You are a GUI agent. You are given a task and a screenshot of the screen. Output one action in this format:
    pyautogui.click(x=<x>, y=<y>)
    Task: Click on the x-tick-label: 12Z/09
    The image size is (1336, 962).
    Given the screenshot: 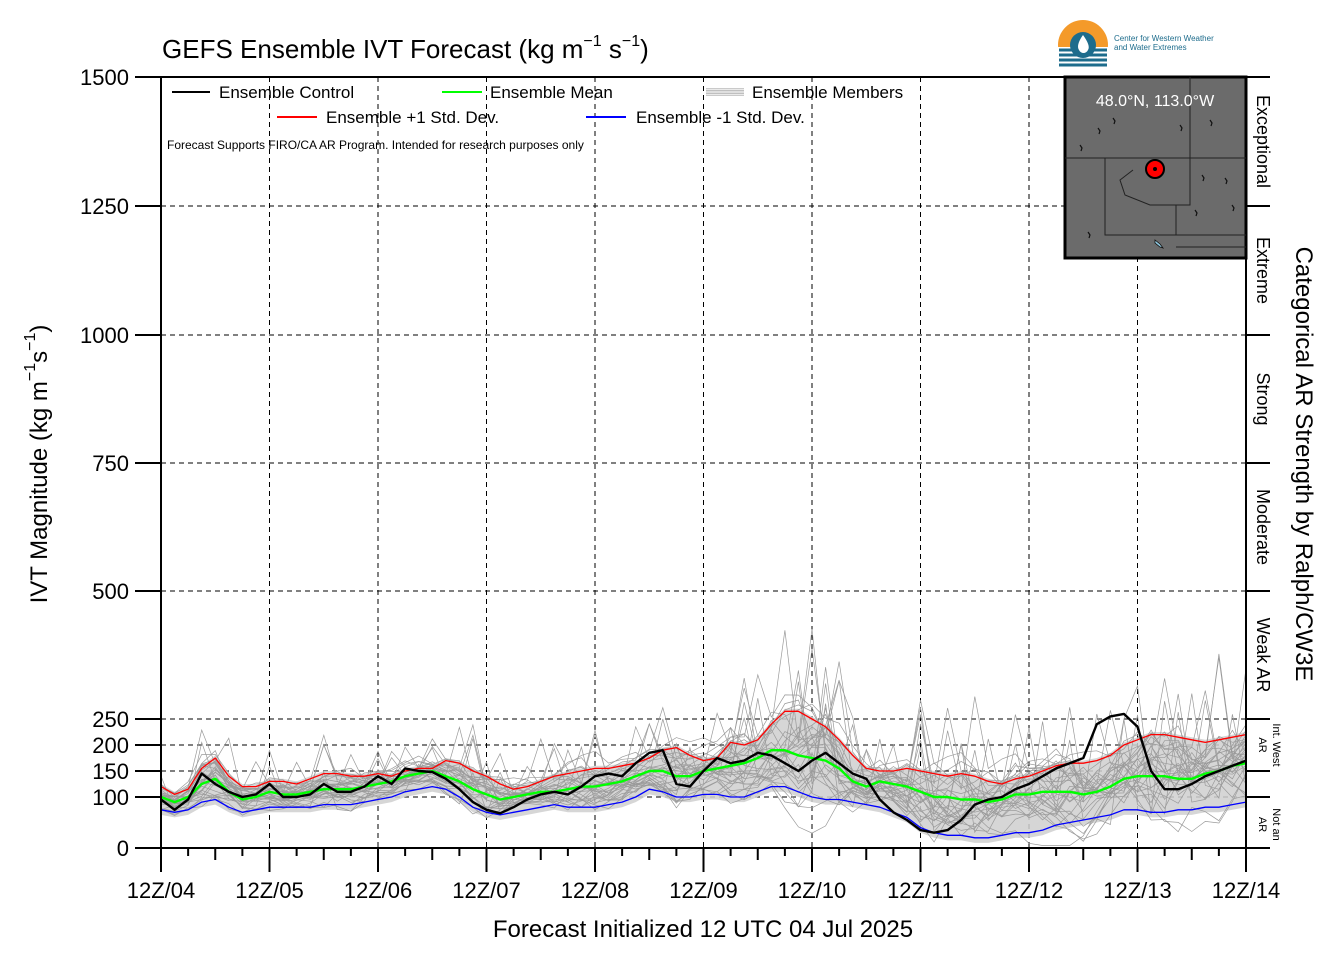 What is the action you would take?
    pyautogui.click(x=703, y=890)
    